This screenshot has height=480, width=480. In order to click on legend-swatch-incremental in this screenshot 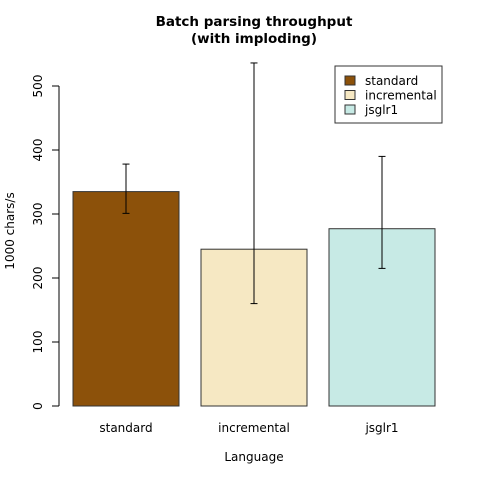, I will do `click(350, 95)`.